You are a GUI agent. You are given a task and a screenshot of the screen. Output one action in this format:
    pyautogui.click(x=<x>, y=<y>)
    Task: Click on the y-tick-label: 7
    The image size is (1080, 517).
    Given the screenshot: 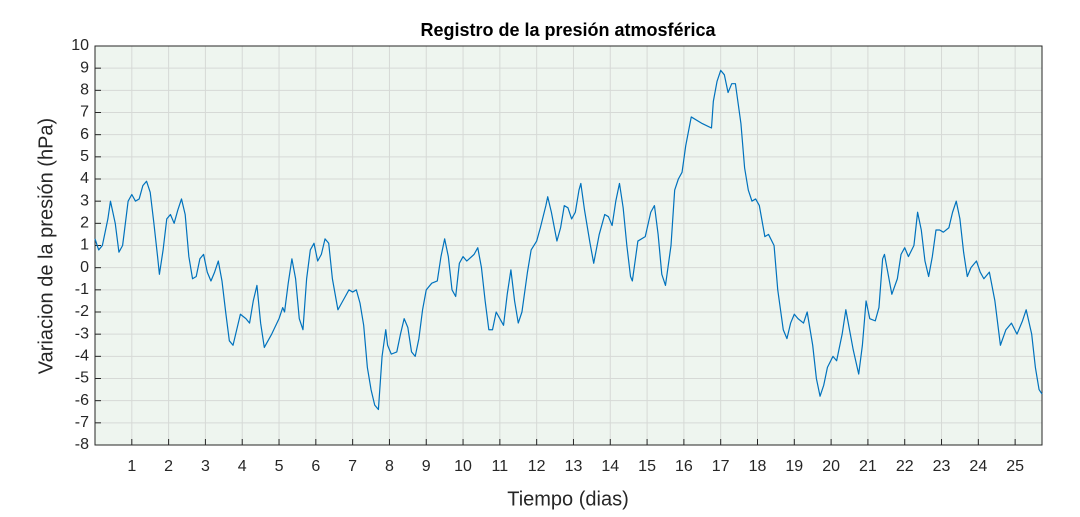 What is the action you would take?
    pyautogui.click(x=84, y=112)
    